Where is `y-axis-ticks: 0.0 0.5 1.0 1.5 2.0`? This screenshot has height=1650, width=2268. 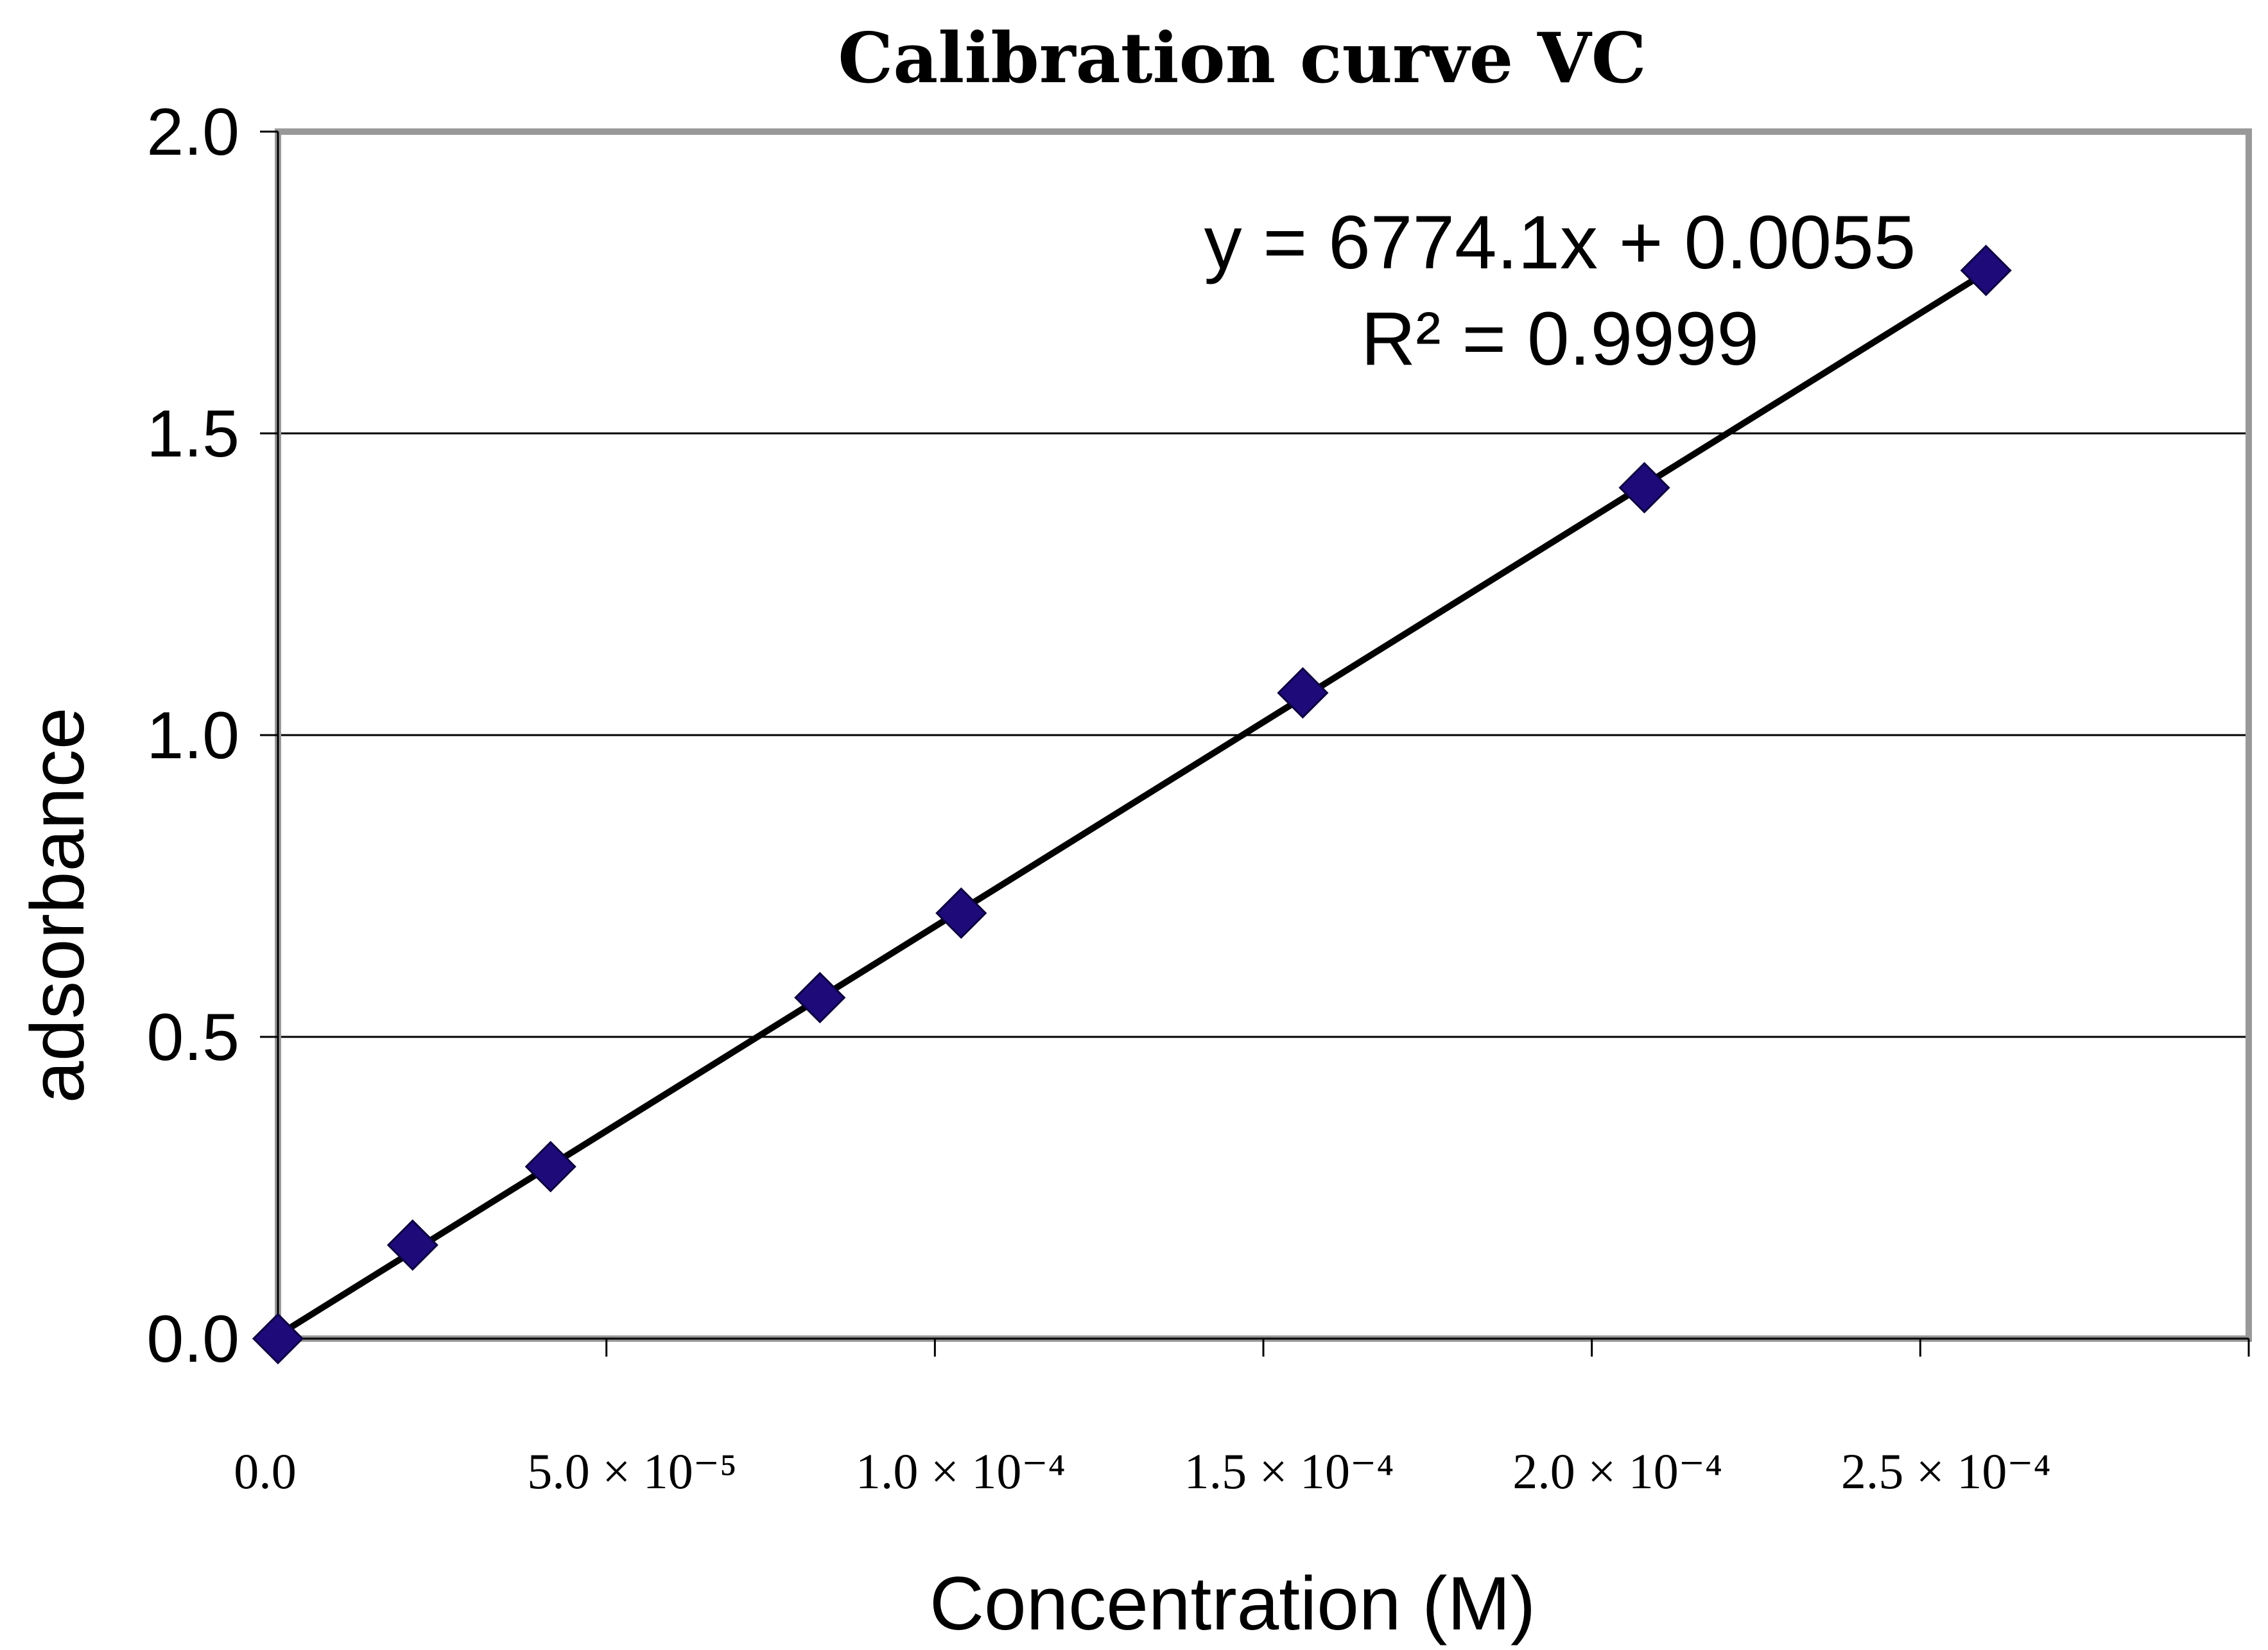 y-axis-ticks: 0.0 0.5 1.0 1.5 2.0 is located at coordinates (212, 736).